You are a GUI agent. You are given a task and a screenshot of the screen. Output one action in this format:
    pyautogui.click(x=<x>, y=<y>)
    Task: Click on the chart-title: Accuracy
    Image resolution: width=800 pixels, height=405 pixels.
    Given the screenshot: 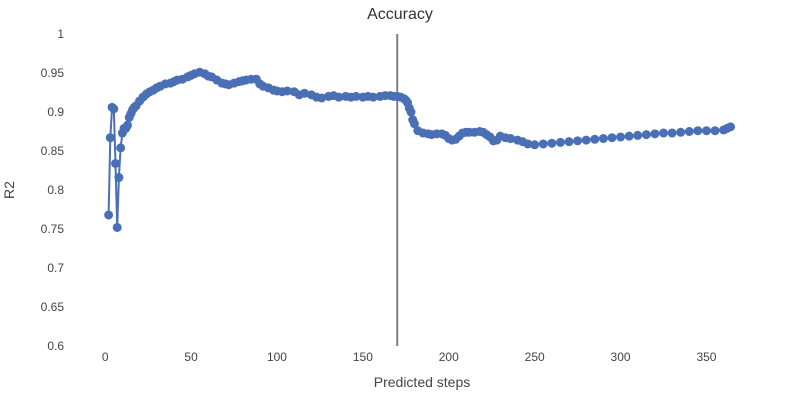 What is the action you would take?
    pyautogui.click(x=400, y=14)
    